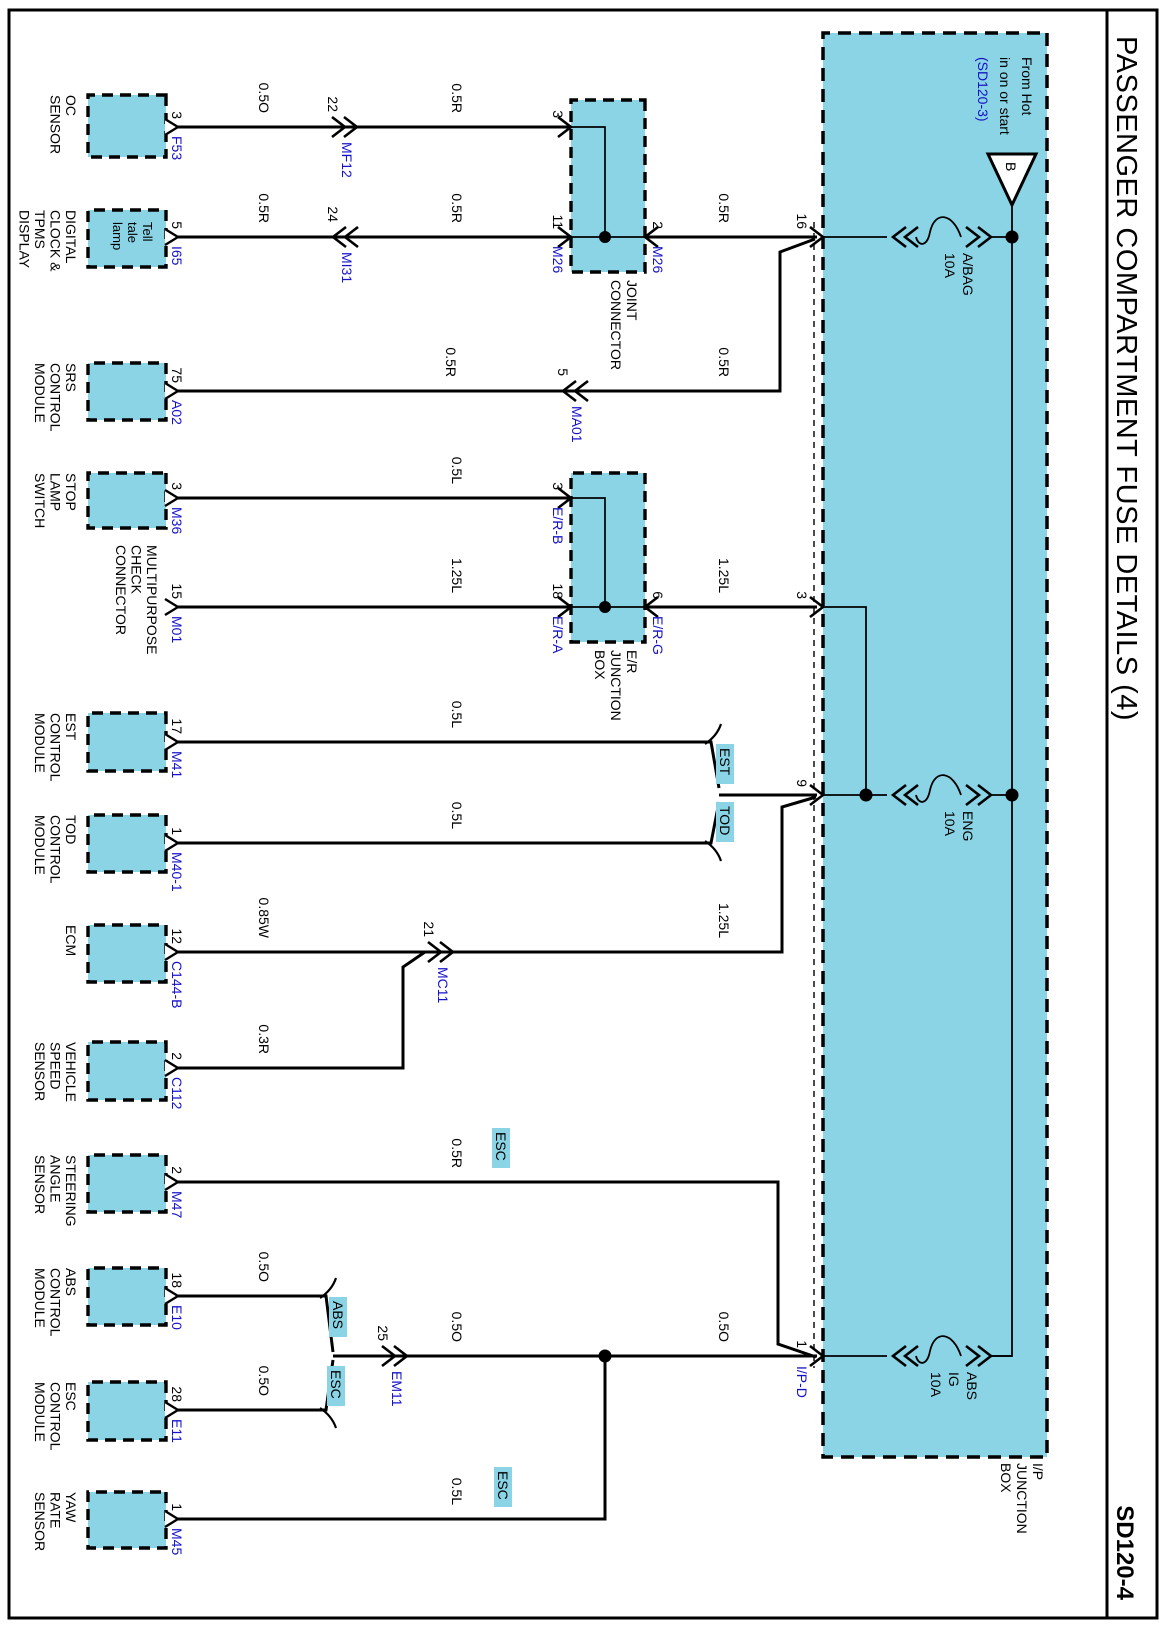 This screenshot has height=1629, width=1169. I want to click on junction-box-caption: JUNCTION, so click(616, 685).